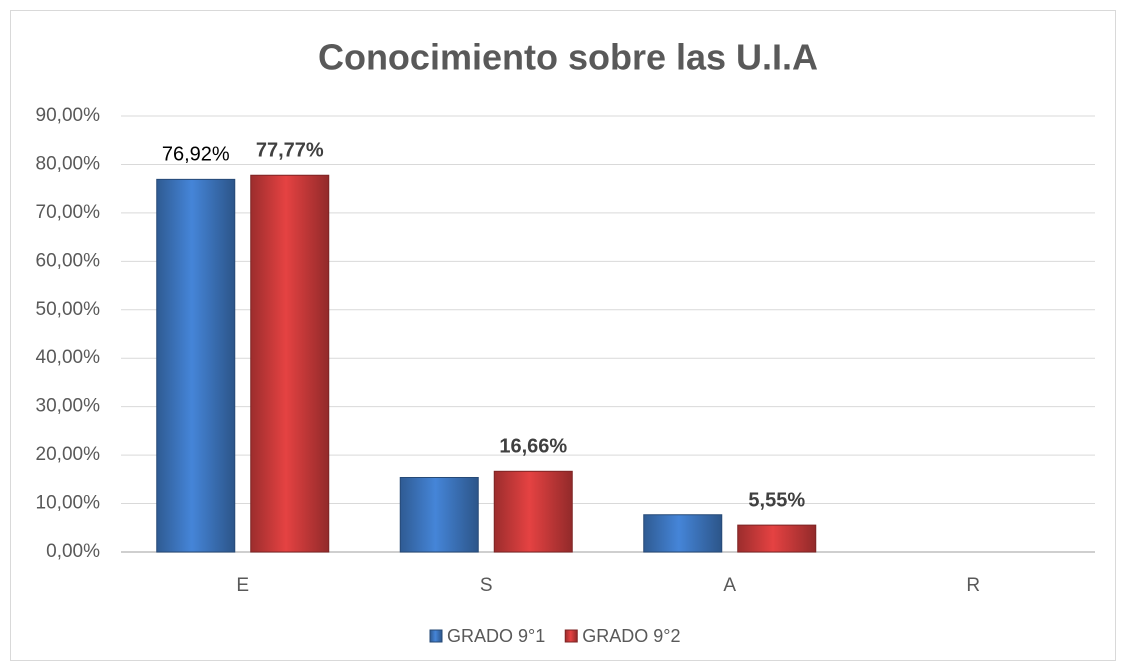 Image resolution: width=1126 pixels, height=671 pixels. Describe the element at coordinates (729, 585) in the screenshot. I see `x-tick-label: A` at that location.